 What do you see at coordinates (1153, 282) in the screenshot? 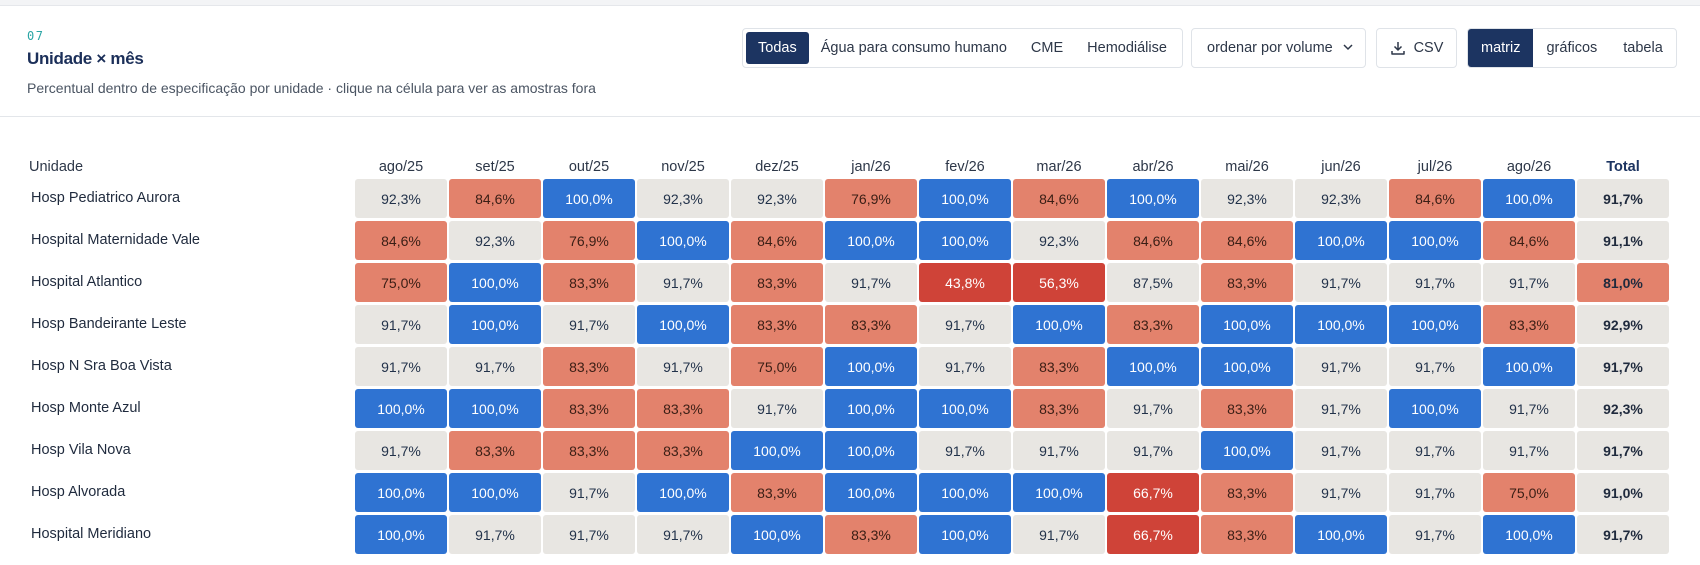
I see `matrix-cell: 87,5%` at bounding box center [1153, 282].